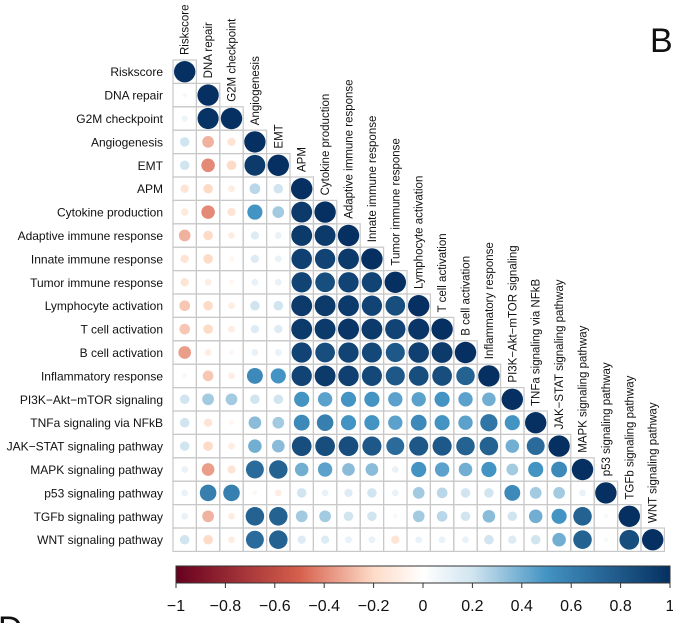 The height and width of the screenshot is (623, 673). I want to click on row-label: Cytokine production, so click(110, 213).